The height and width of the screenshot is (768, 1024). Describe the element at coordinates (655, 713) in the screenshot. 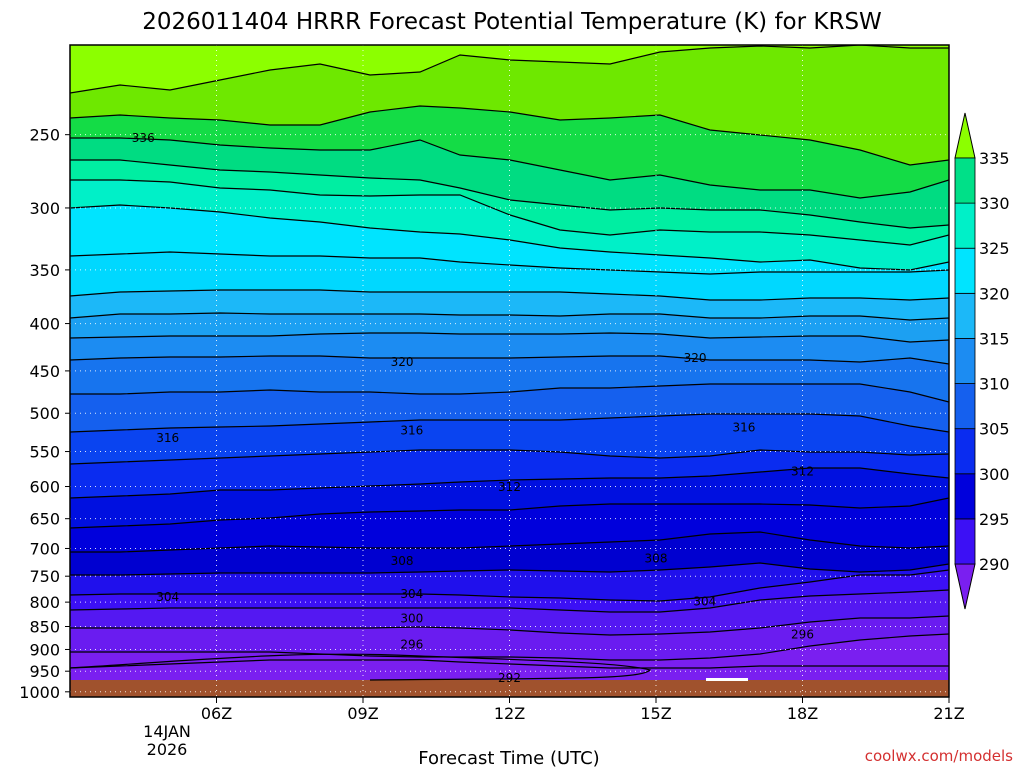

I see `x-tick-label: 15Z` at that location.